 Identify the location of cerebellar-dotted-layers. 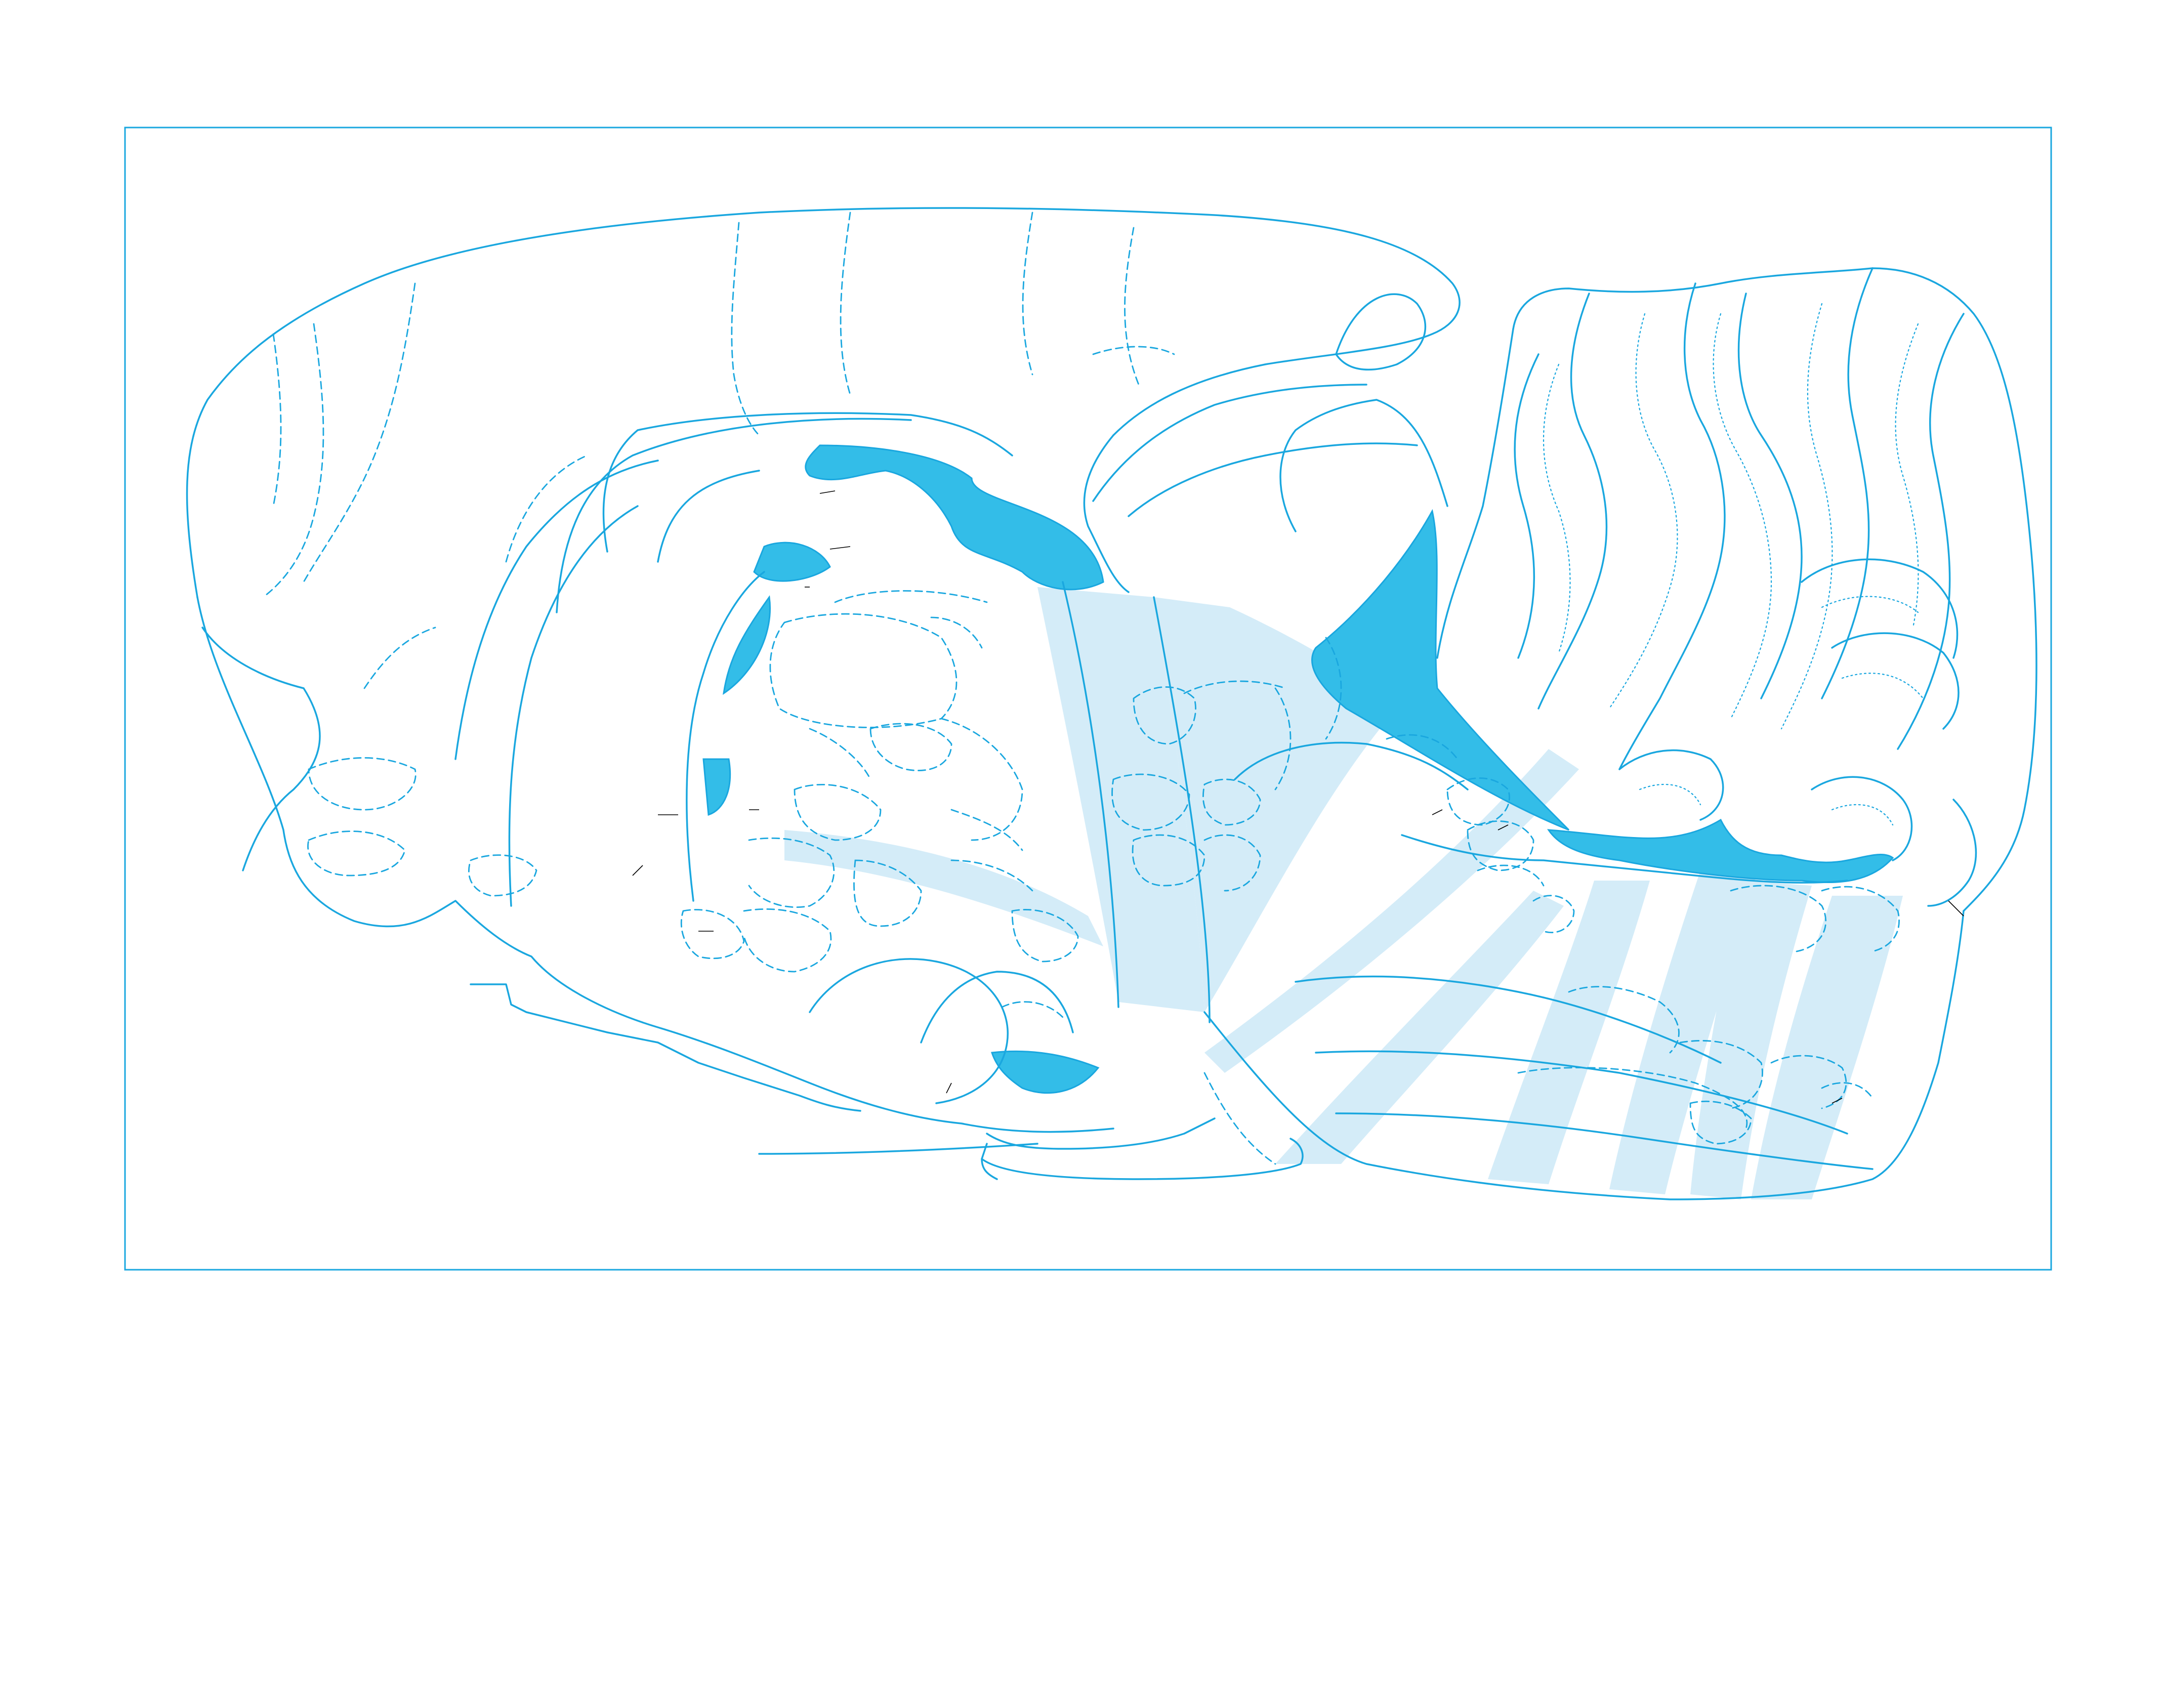
(1733, 564).